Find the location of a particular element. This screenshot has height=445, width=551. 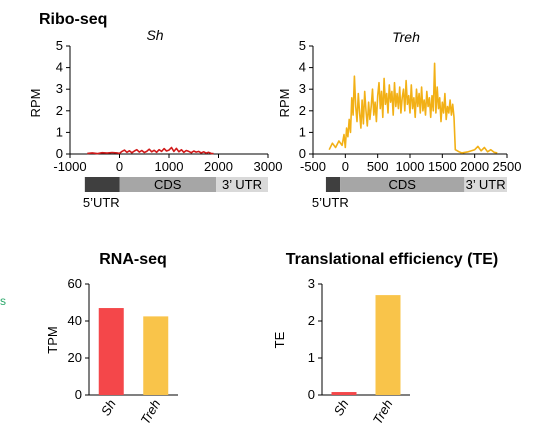

ribo-seq-title: Ribo-seq is located at coordinates (73, 19).